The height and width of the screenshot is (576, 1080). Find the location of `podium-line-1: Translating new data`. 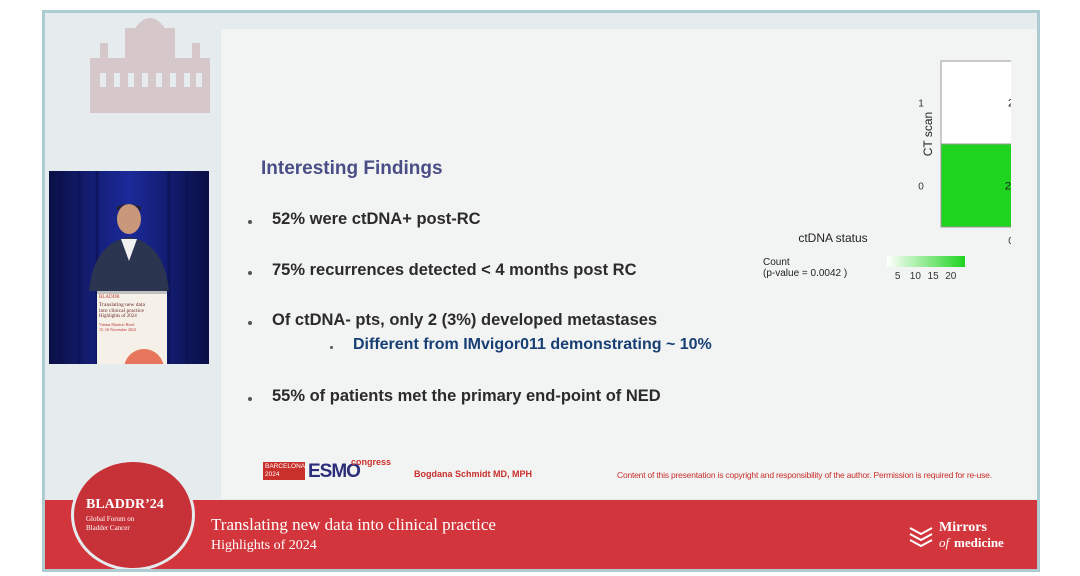

podium-line-1: Translating new data is located at coordinates (122, 305).